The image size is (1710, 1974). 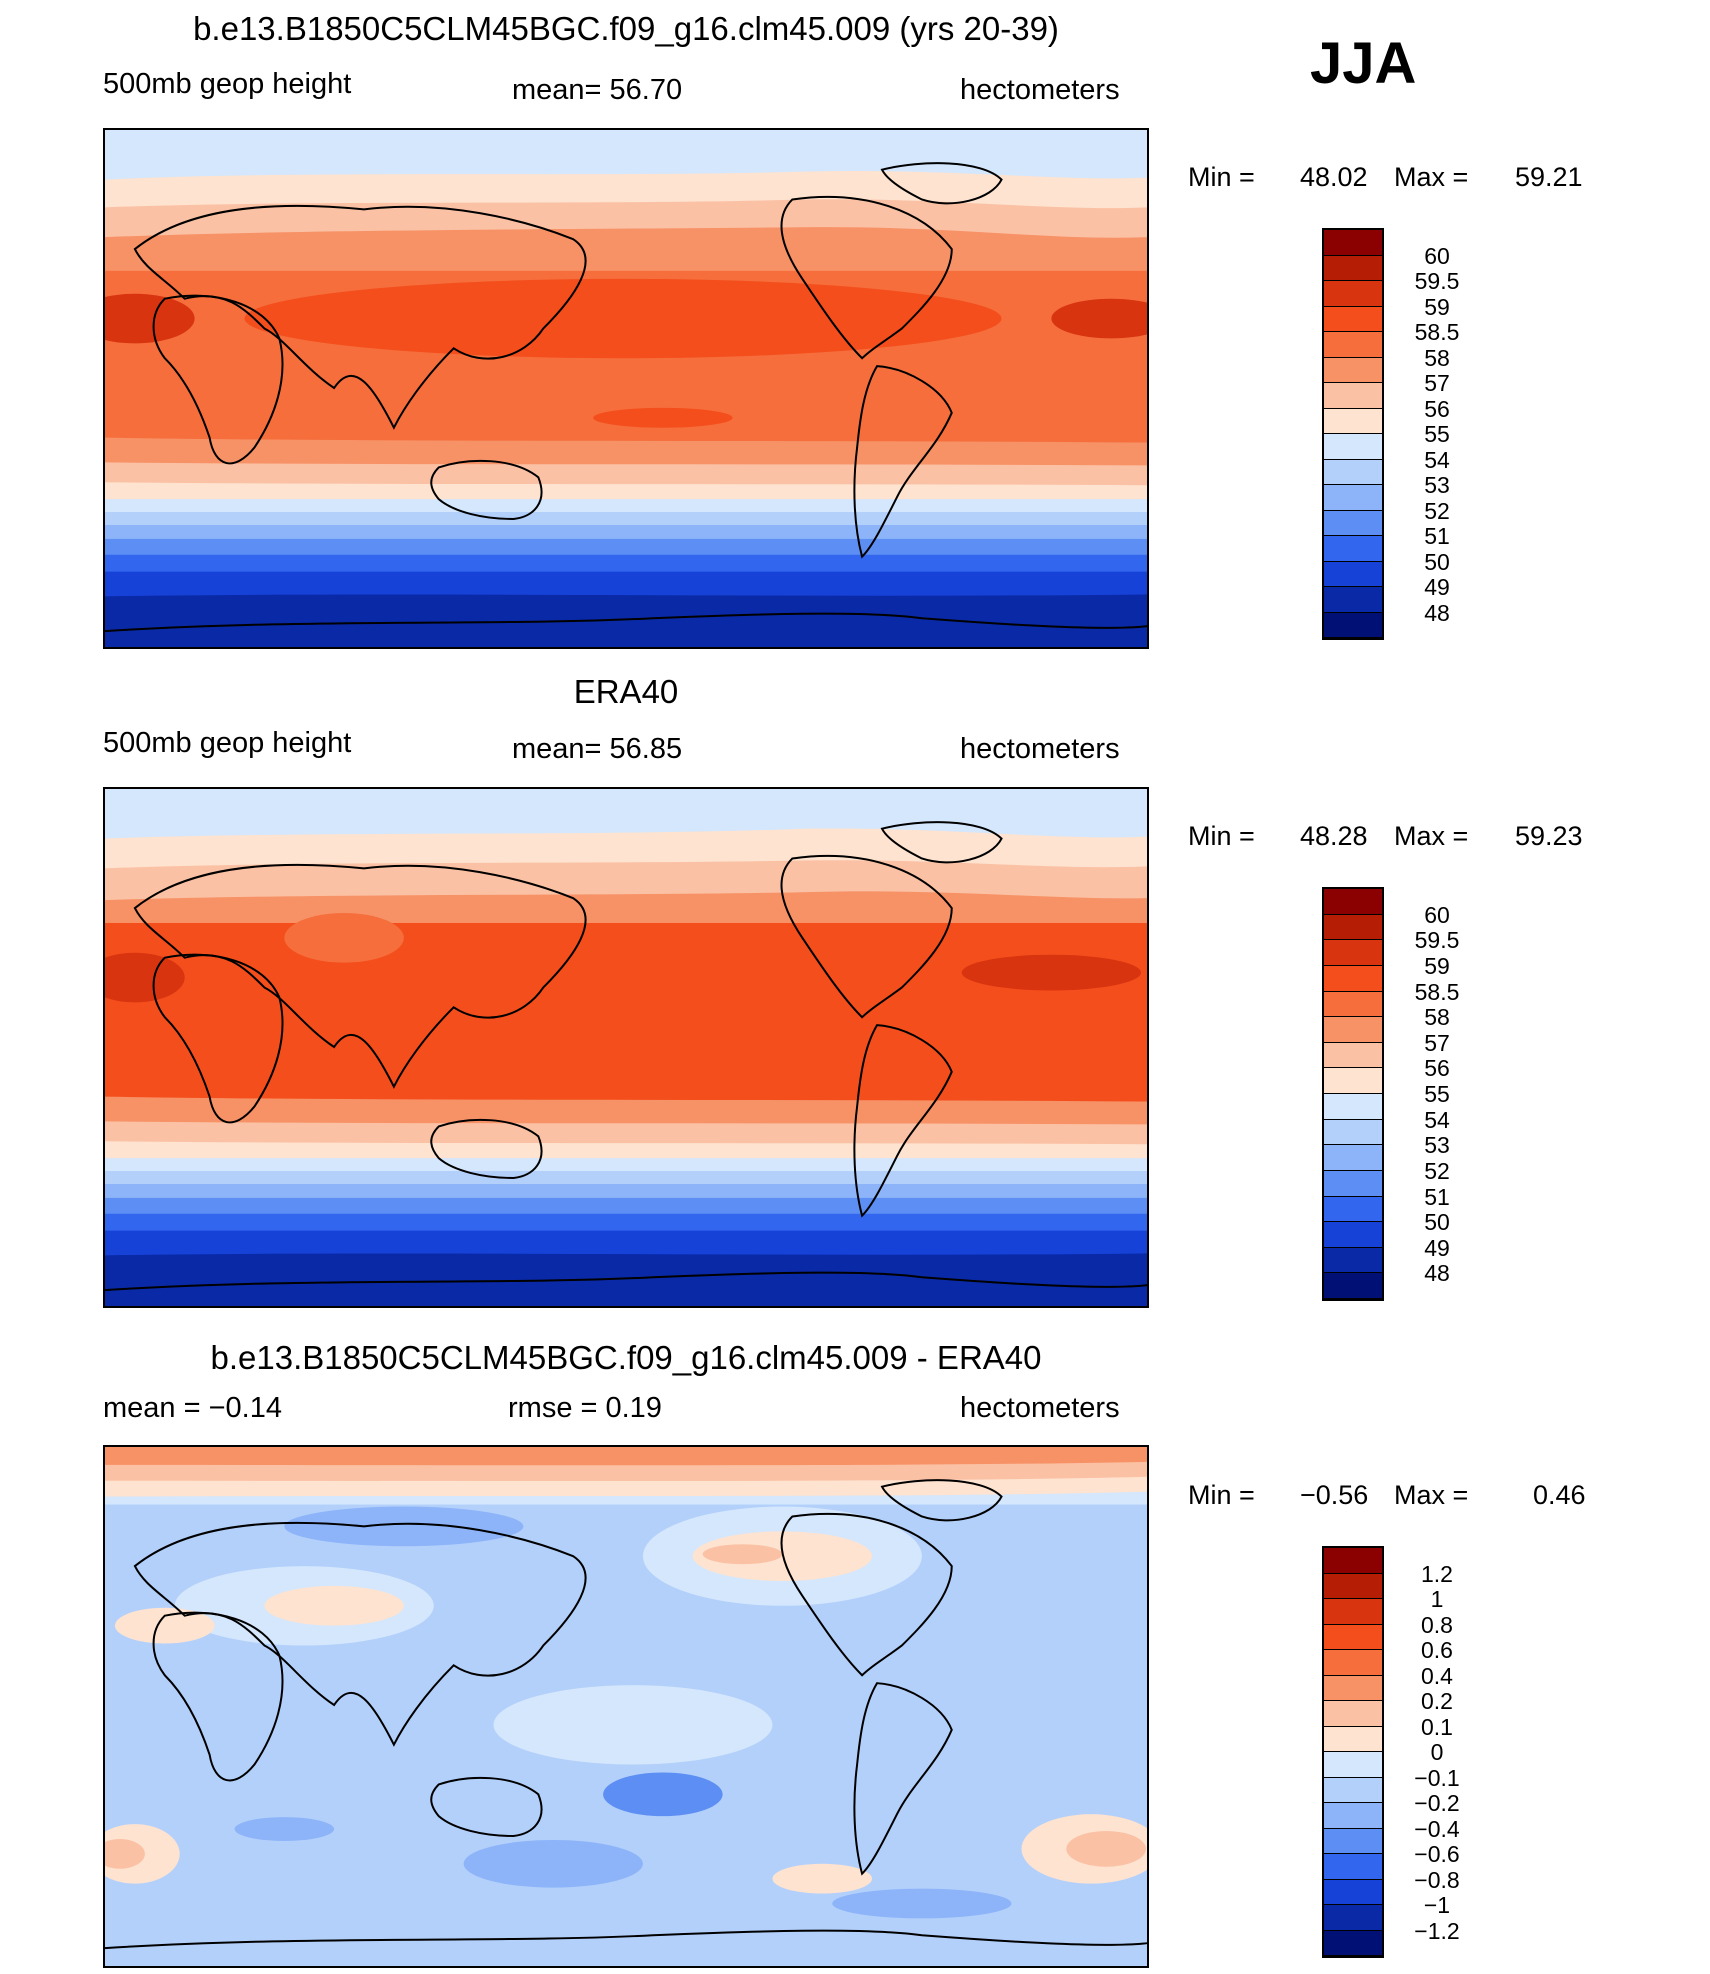 I want to click on colorbar-tick-label: −0.1, so click(x=1437, y=1777).